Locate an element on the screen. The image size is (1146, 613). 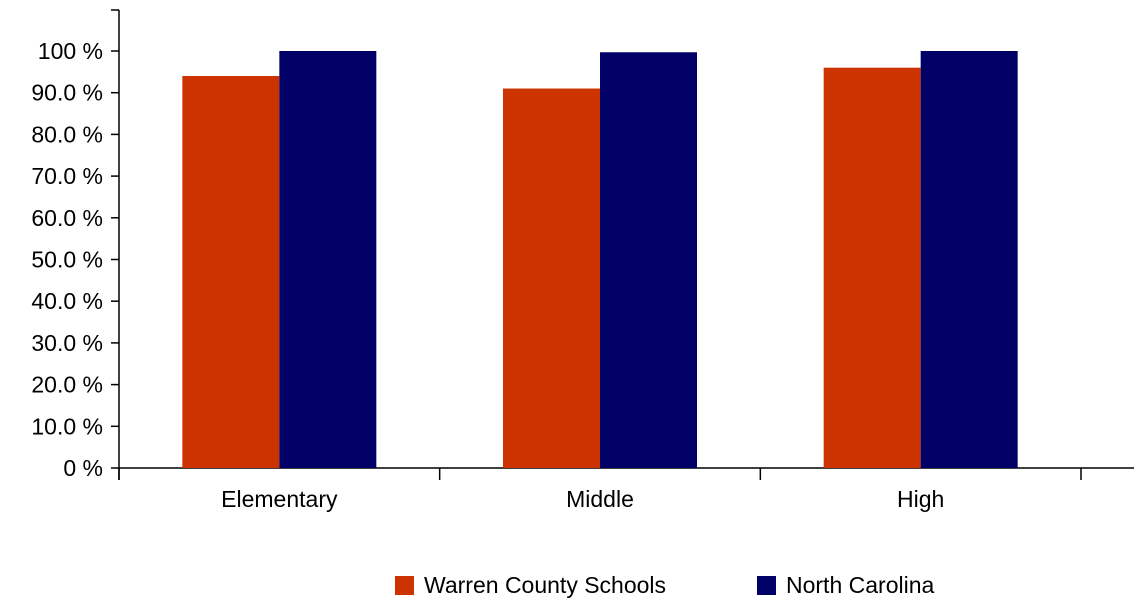
legend-swatch-nc is located at coordinates (766, 585).